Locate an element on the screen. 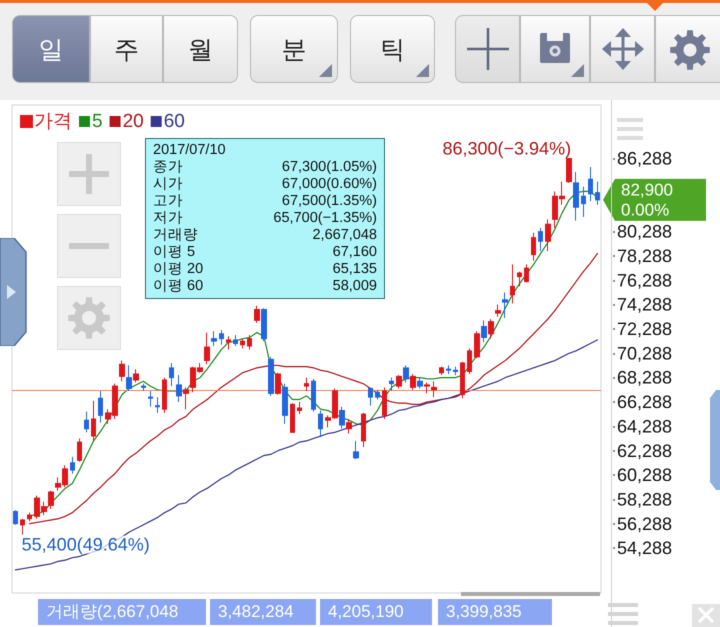 The width and height of the screenshot is (720, 627). y-tick-label: 56,288 is located at coordinates (644, 524).